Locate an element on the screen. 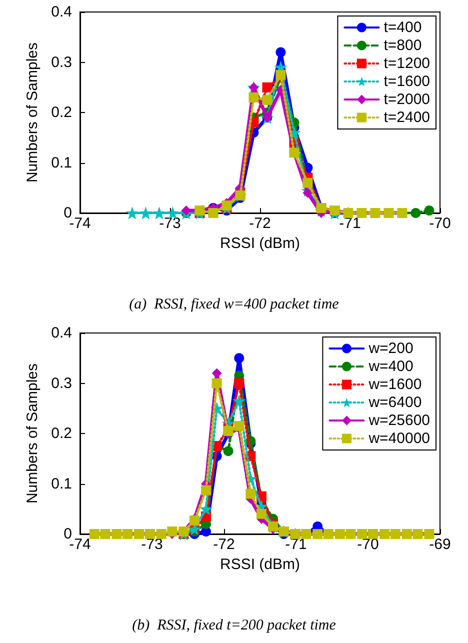  x-tick-label: -73 is located at coordinates (170, 223).